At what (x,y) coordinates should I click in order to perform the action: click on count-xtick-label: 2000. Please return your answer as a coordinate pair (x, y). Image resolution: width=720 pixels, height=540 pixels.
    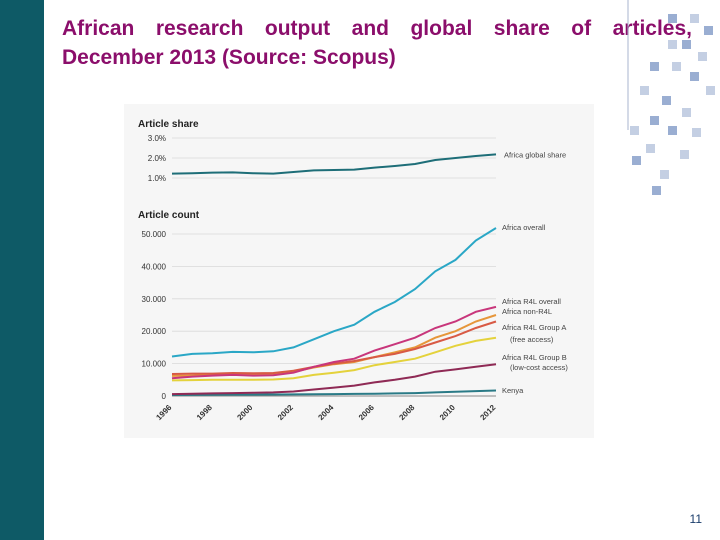
    Looking at the image, I should click on (244, 412).